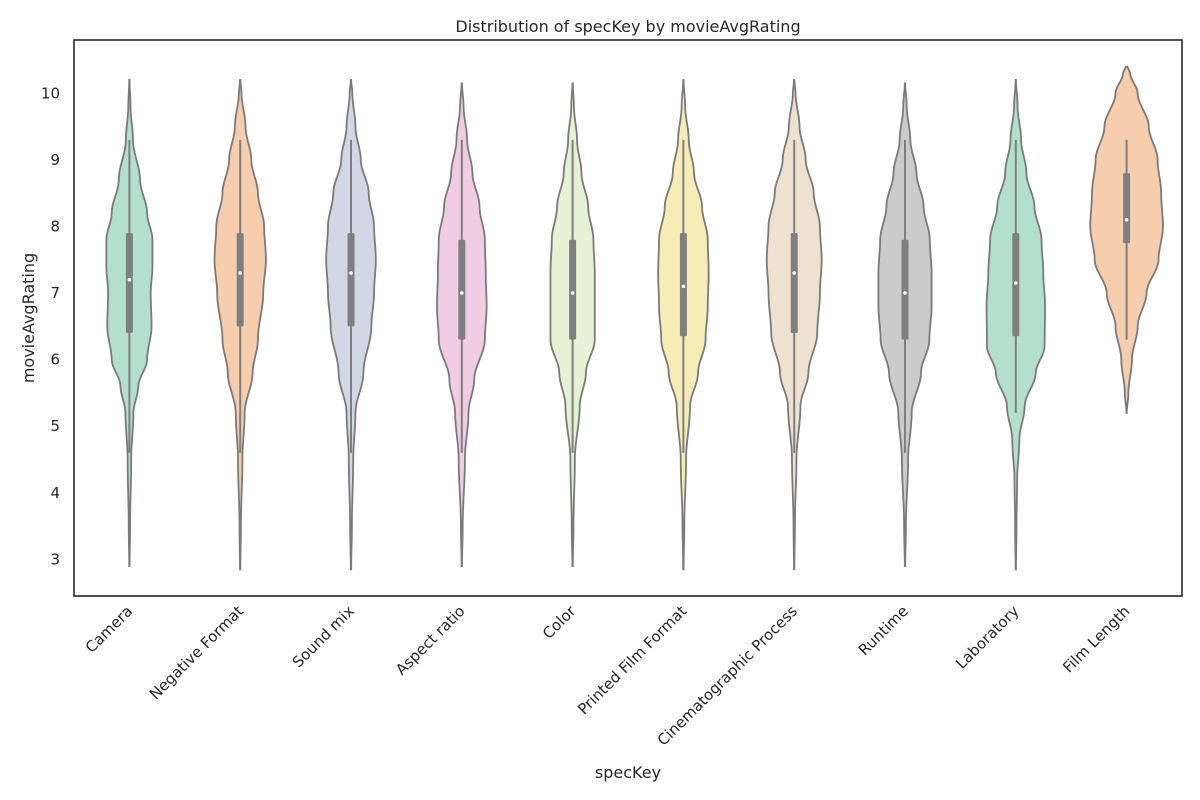 The image size is (1200, 800). What do you see at coordinates (55, 559) in the screenshot?
I see `y-tick-label: 3` at bounding box center [55, 559].